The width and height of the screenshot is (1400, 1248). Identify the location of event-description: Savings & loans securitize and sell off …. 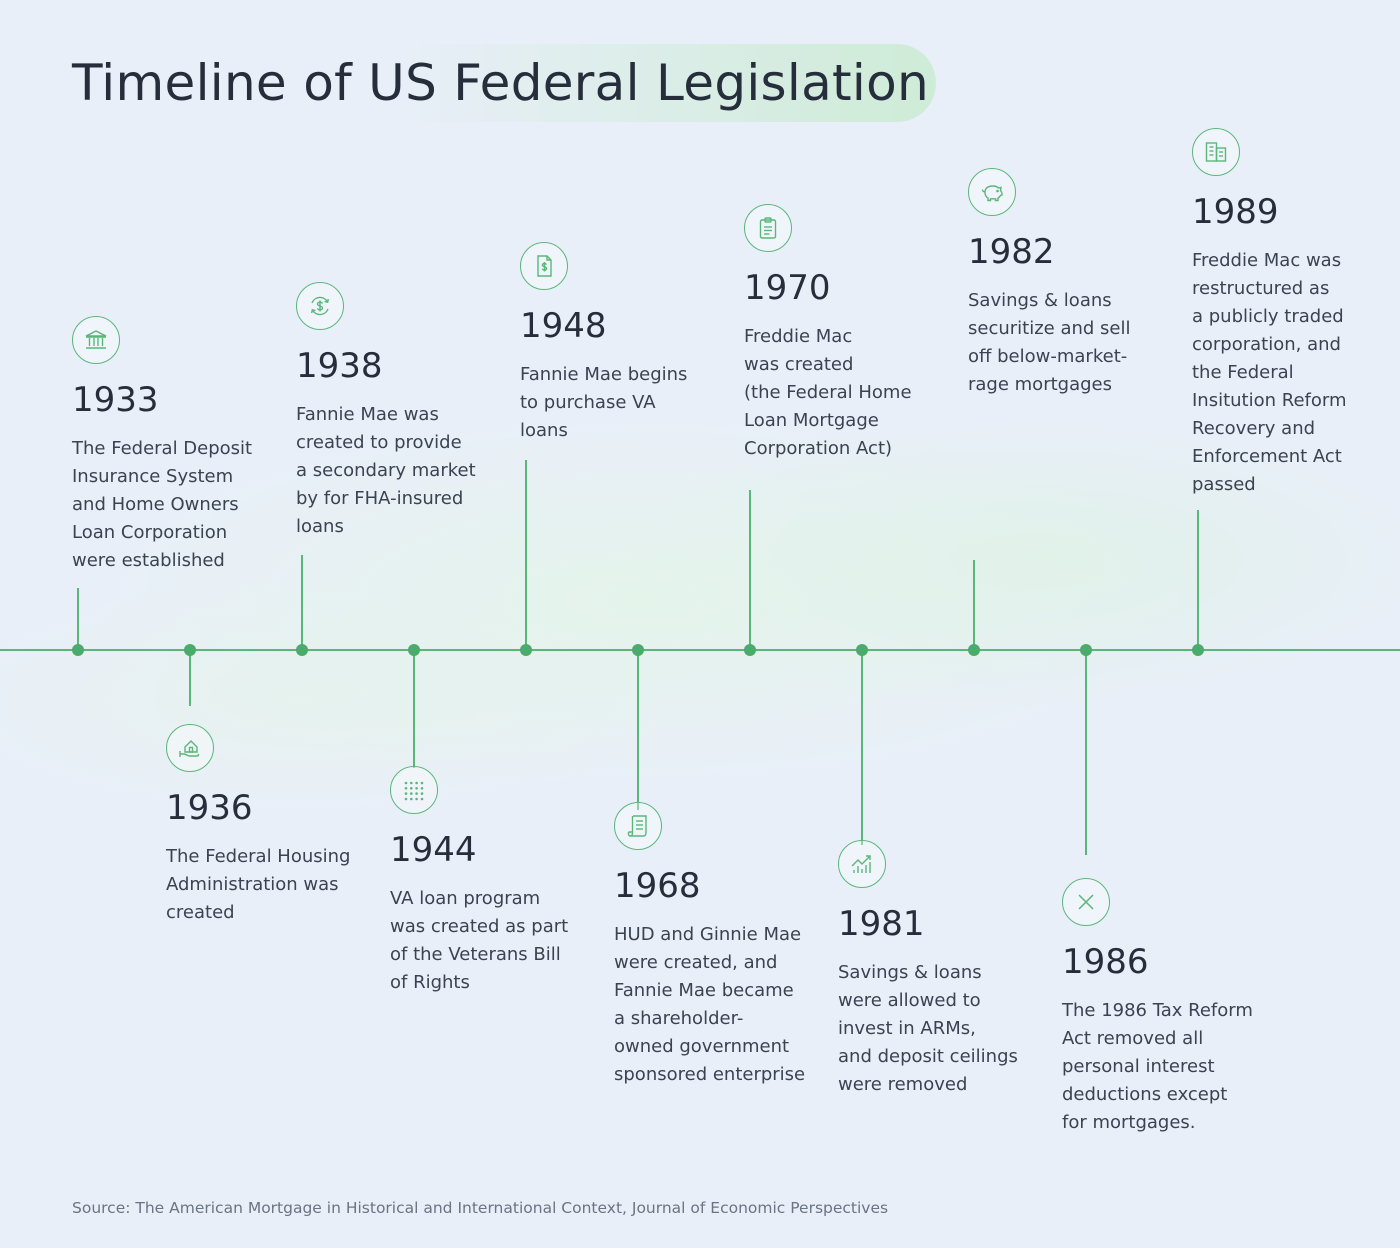
(1049, 342).